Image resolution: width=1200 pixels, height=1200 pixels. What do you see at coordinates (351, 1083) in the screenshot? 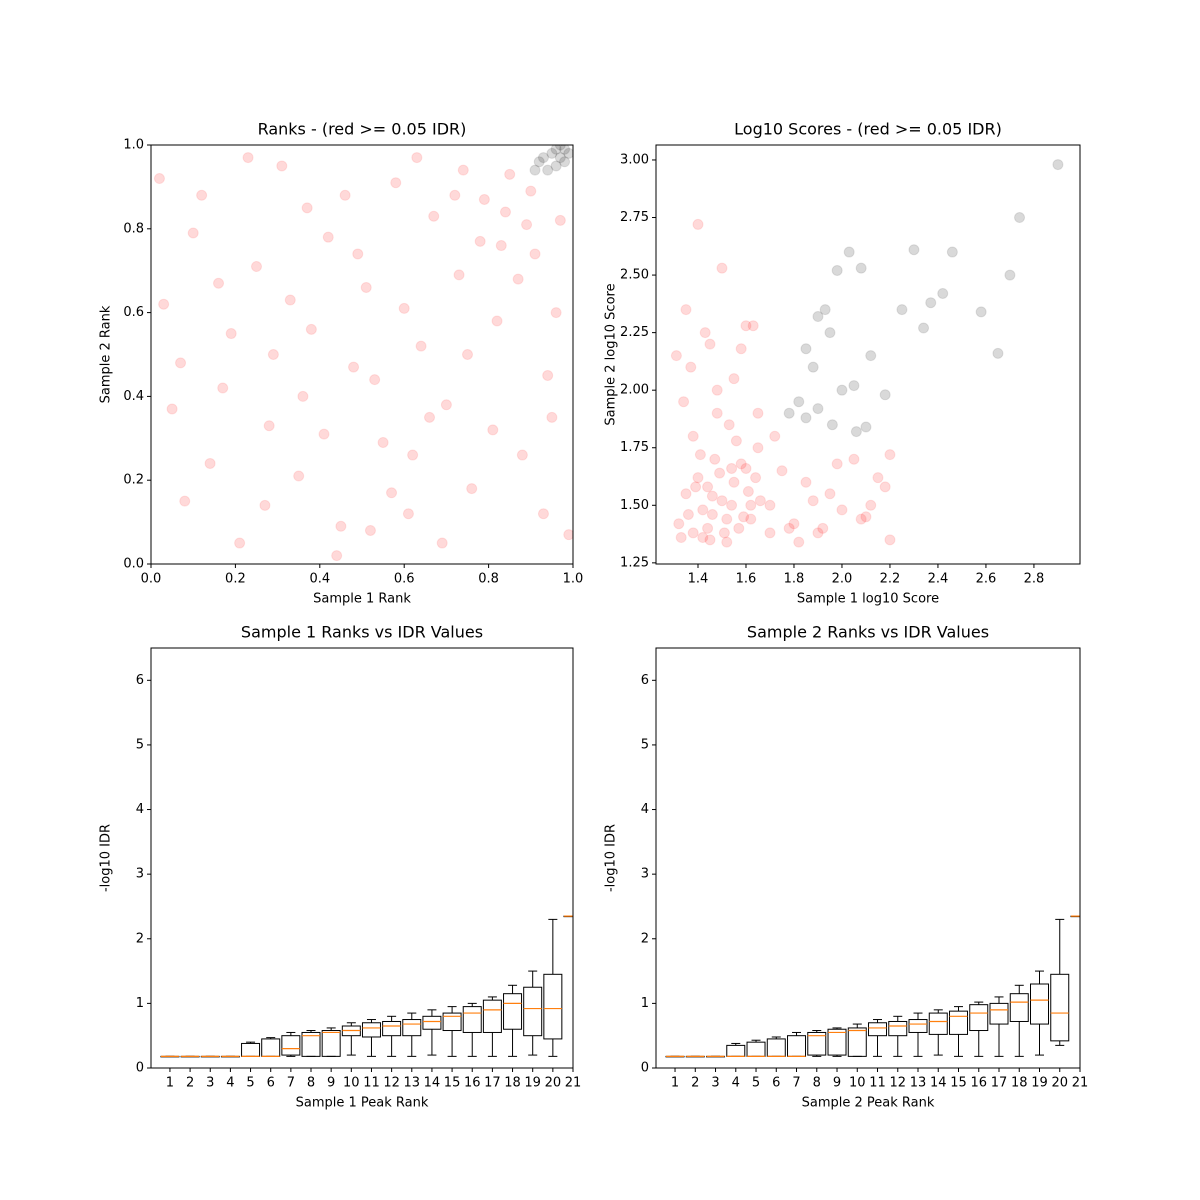
I see `x-tick-label: 10` at bounding box center [351, 1083].